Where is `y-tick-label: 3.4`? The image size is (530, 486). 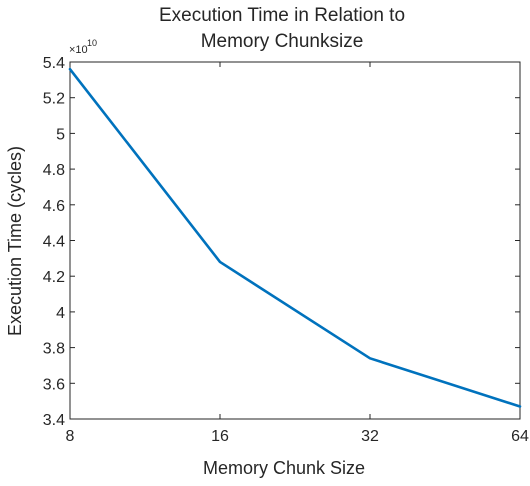
y-tick-label: 3.4 is located at coordinates (54, 420).